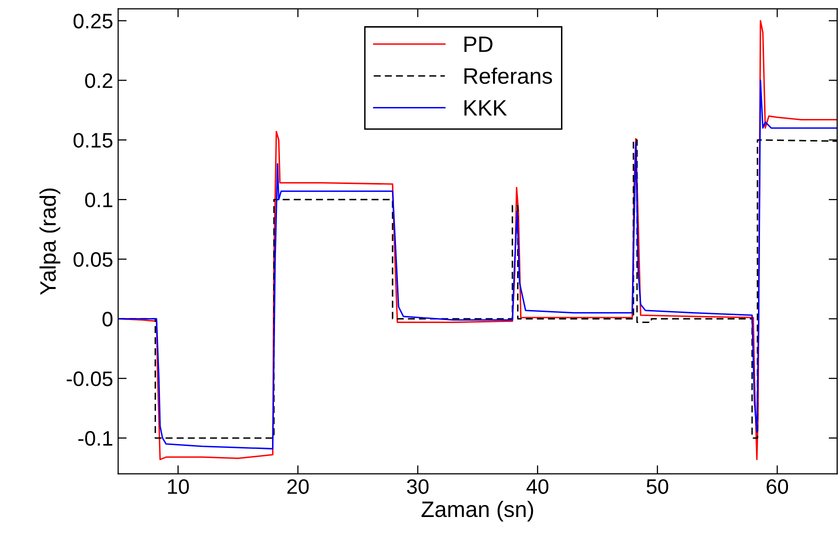  What do you see at coordinates (478, 511) in the screenshot?
I see `x-axis-title: Zaman (sn)` at bounding box center [478, 511].